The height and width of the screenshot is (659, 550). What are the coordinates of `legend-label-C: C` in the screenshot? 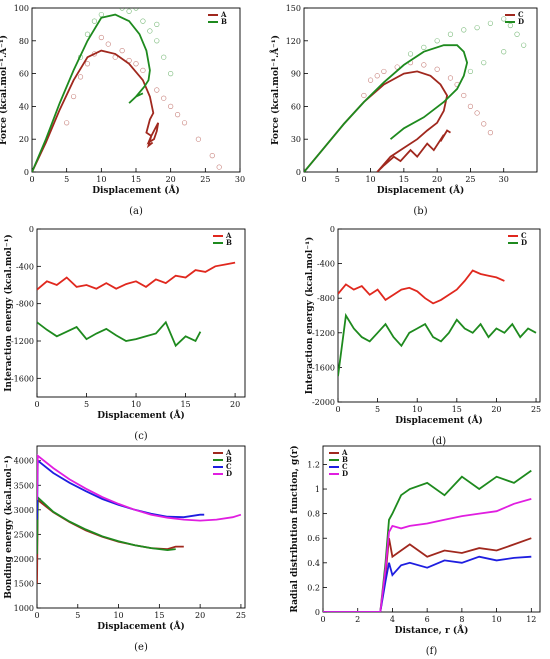 It's located at (524, 235).